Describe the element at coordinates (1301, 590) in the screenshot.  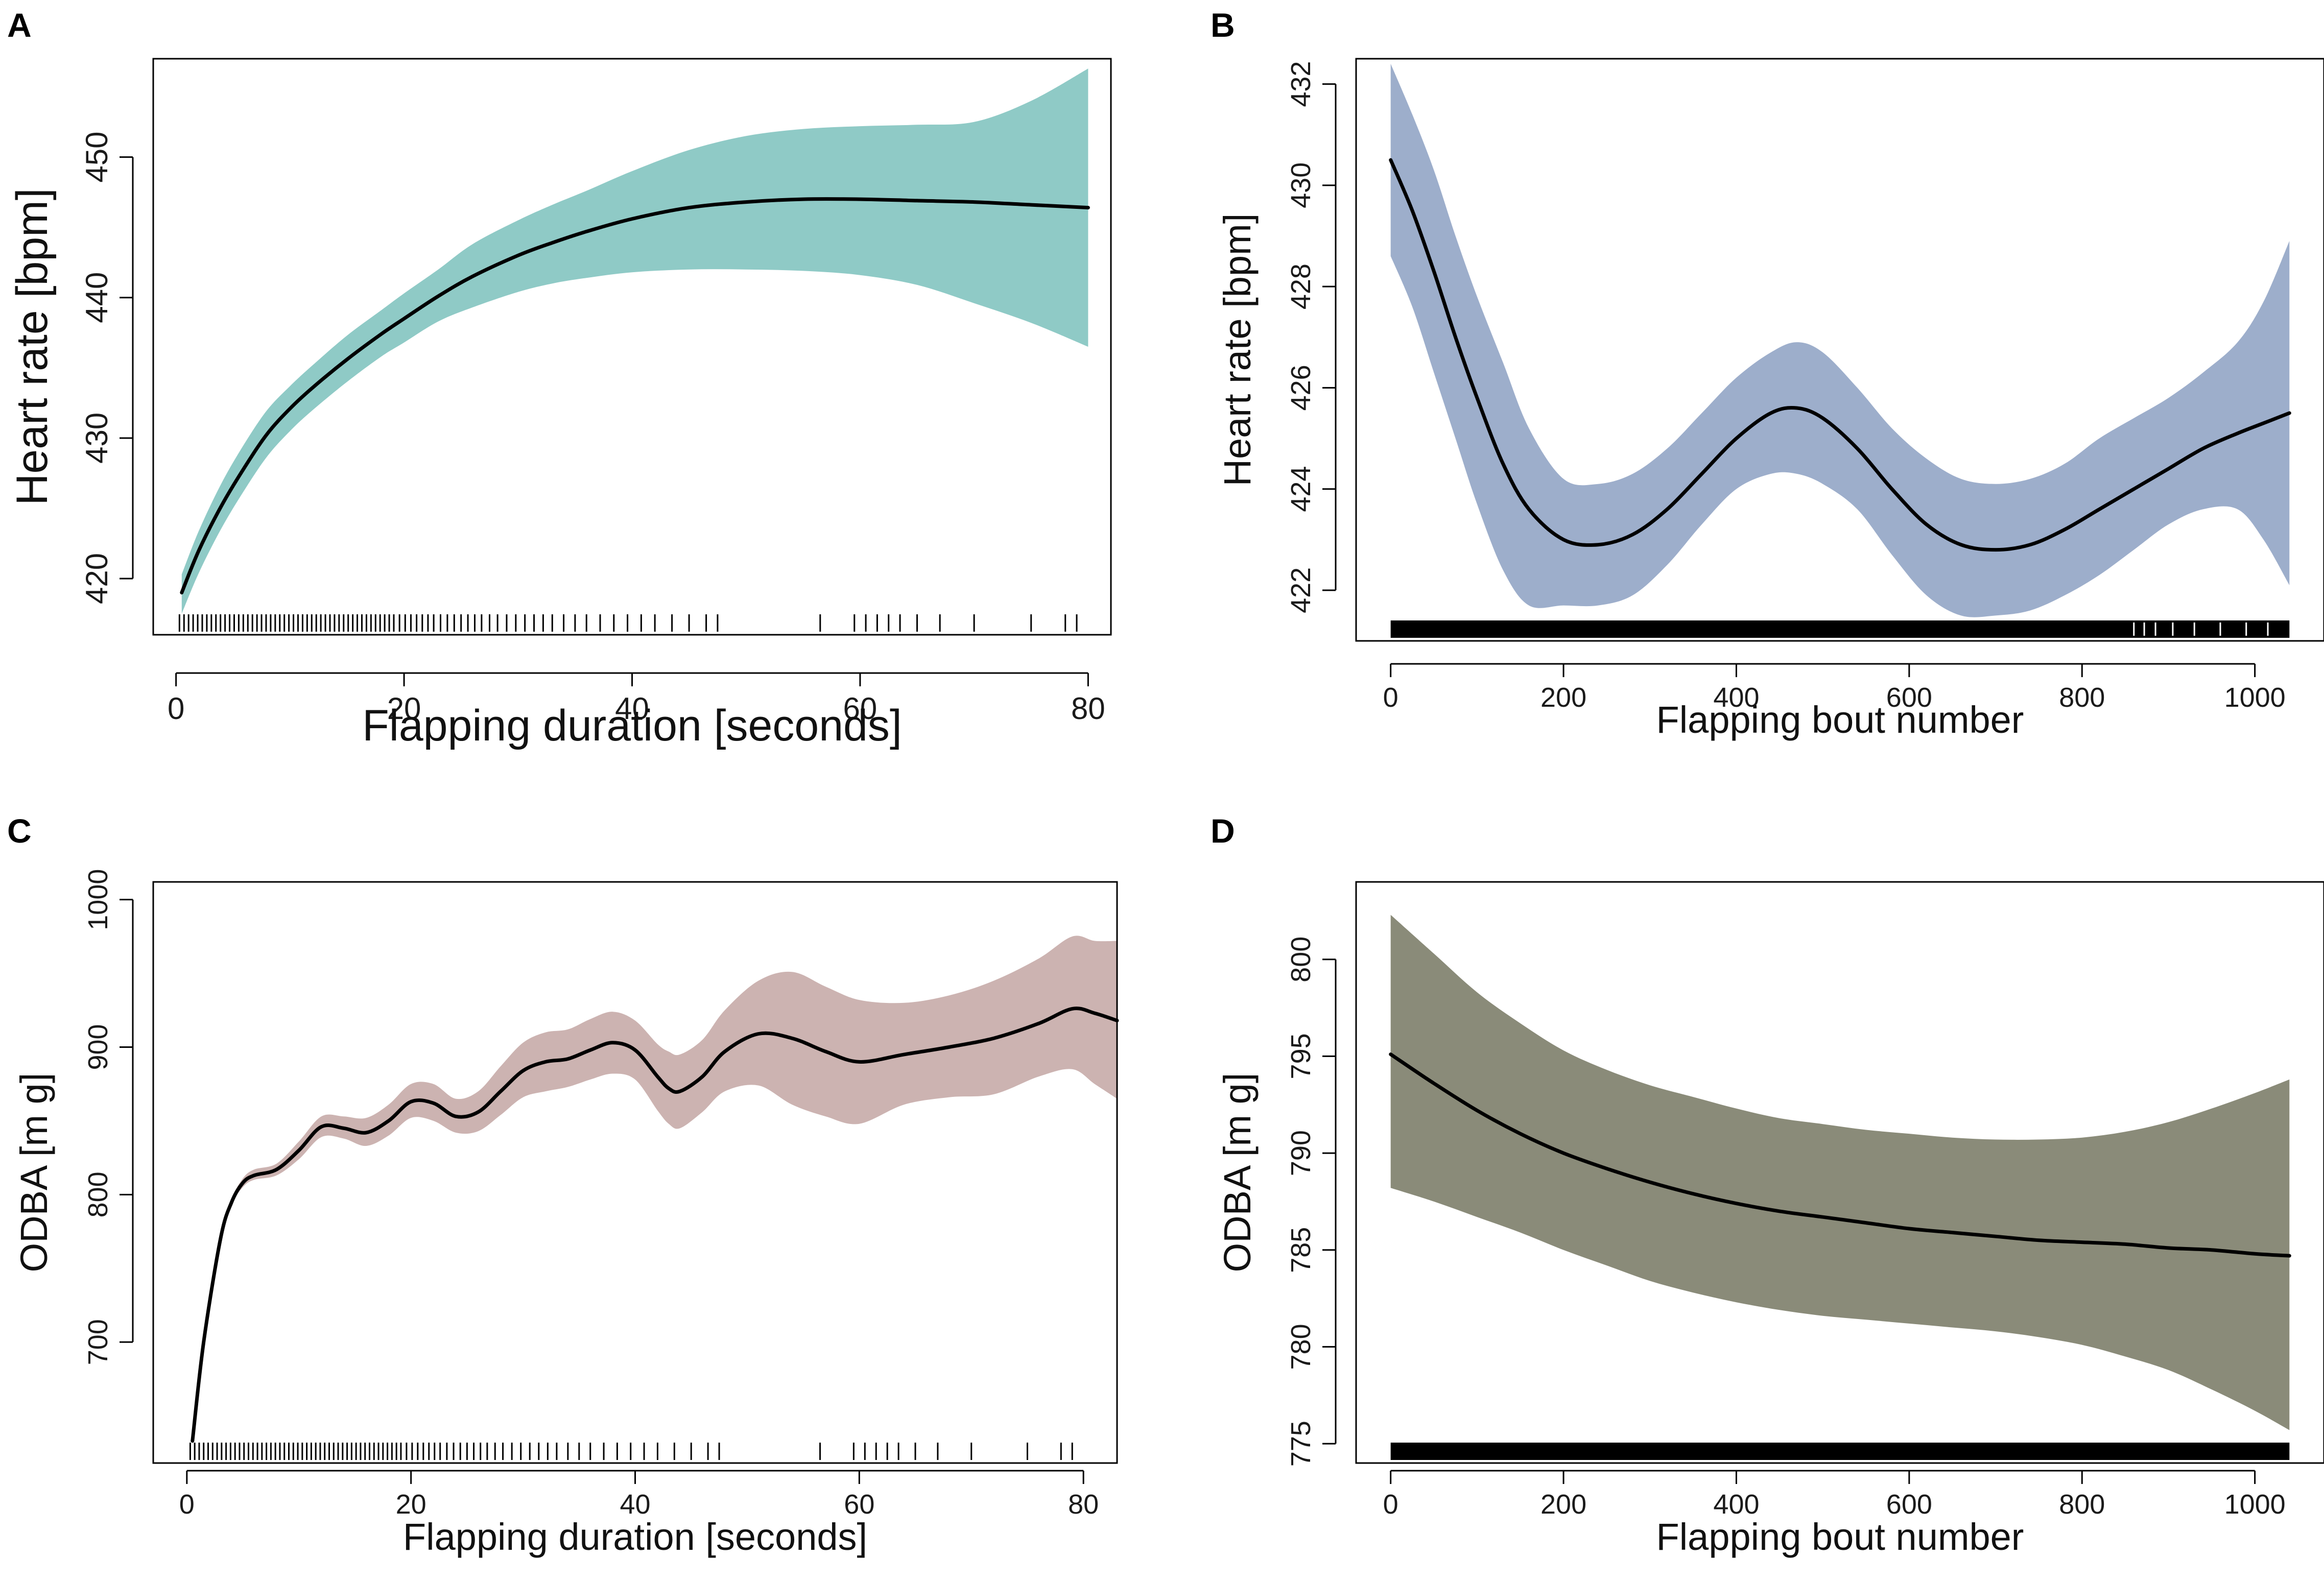
I see `y-tick-label: 422` at that location.